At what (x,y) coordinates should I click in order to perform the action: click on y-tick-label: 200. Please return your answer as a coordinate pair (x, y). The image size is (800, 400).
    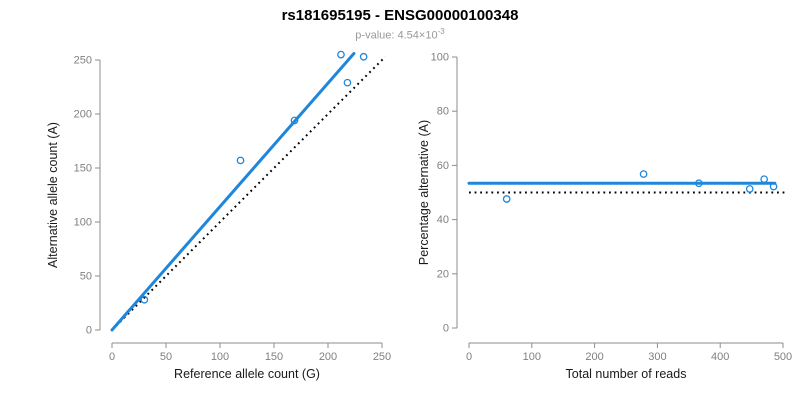
    Looking at the image, I should click on (83, 115).